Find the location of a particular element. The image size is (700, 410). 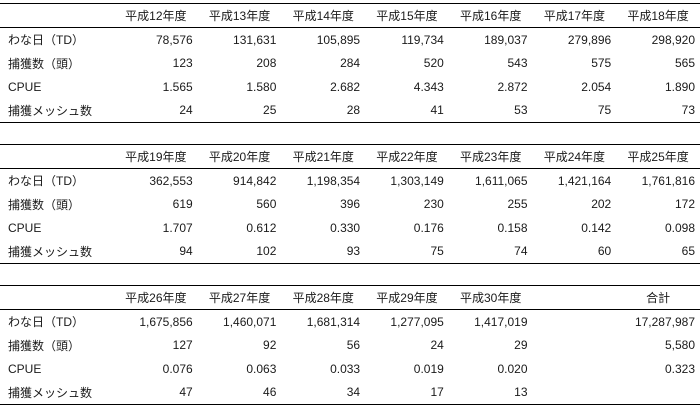

year-column-header: 平成24年度 is located at coordinates (574, 156).